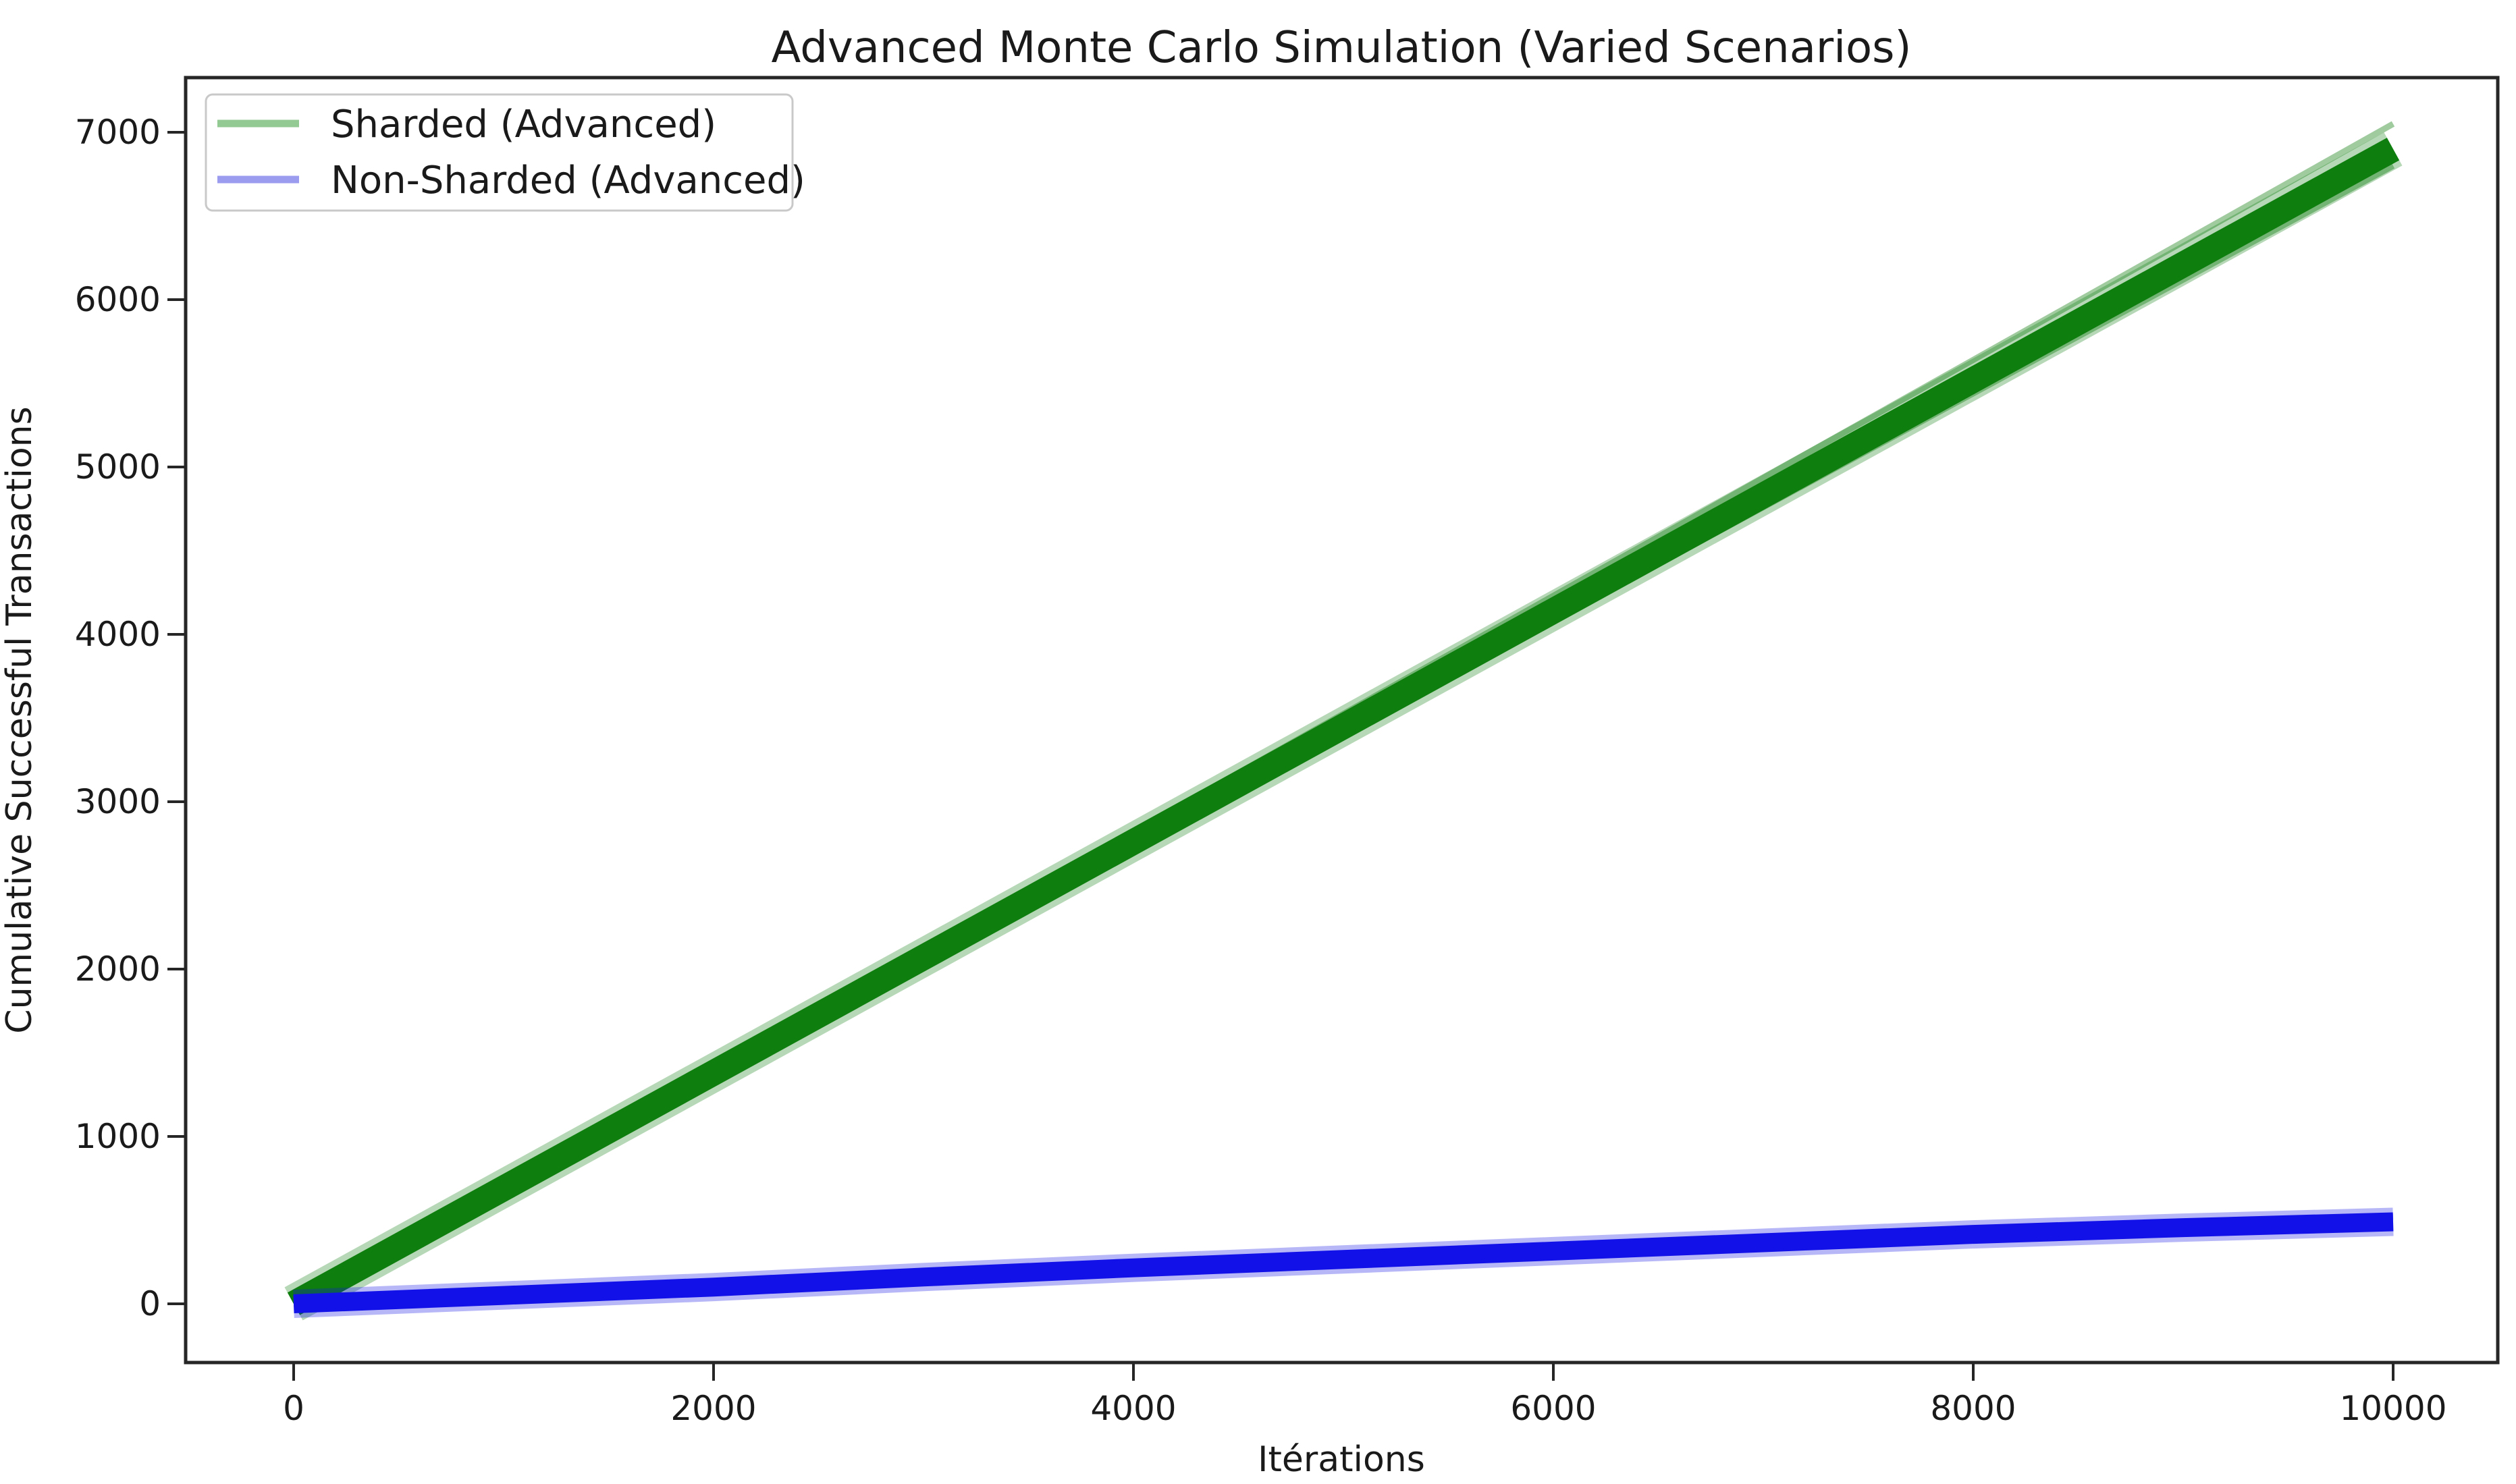  What do you see at coordinates (20, 719) in the screenshot?
I see `y-axis-label: Cumulative Successful Transactions` at bounding box center [20, 719].